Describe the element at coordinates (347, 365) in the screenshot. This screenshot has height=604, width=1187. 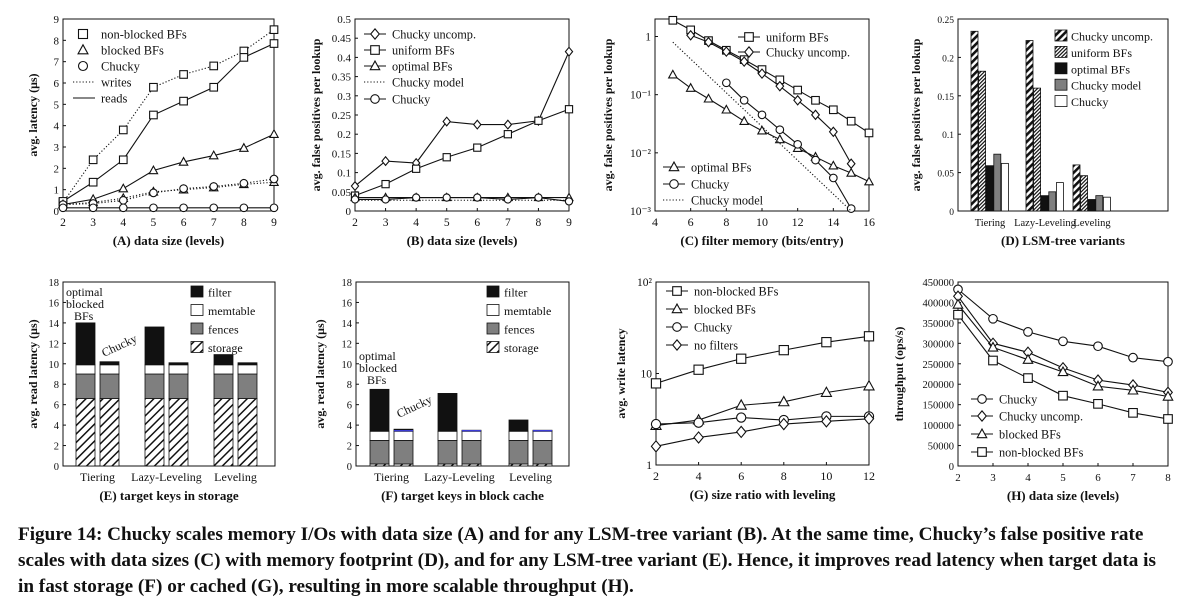
I see `y-tick-label: 10` at that location.